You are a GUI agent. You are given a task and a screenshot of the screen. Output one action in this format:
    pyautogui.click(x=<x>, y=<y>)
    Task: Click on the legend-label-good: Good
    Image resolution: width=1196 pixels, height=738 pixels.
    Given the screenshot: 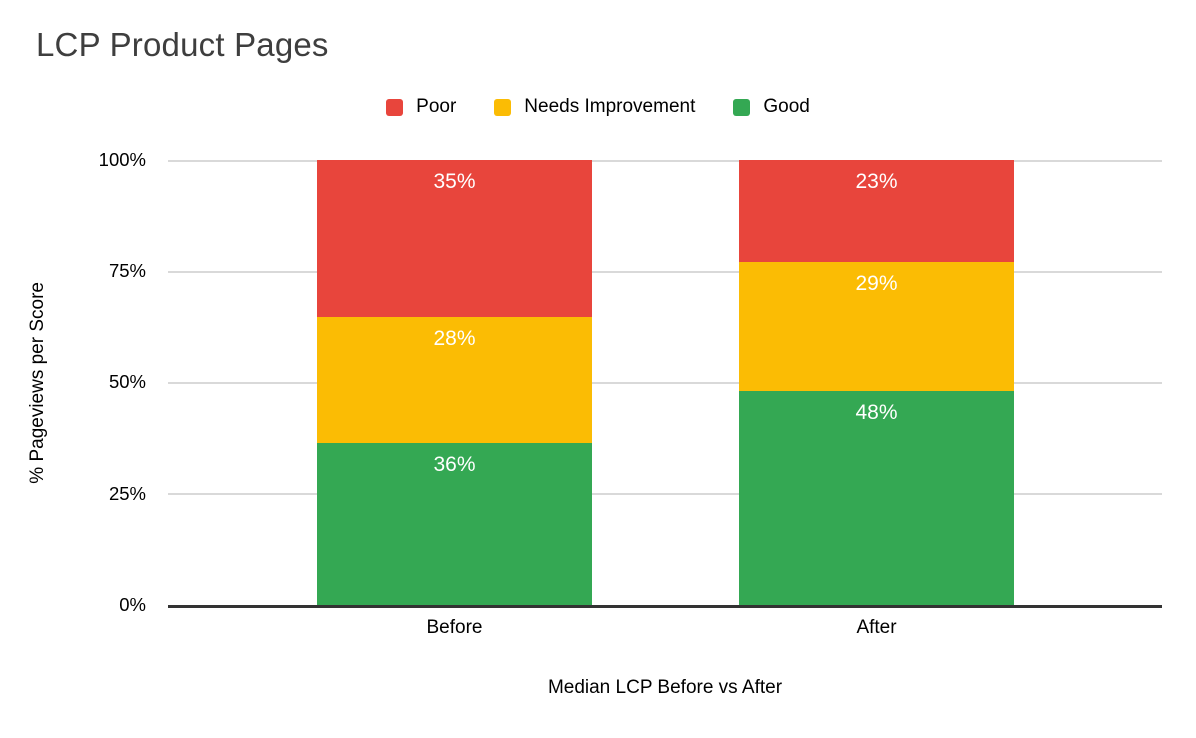 What is the action you would take?
    pyautogui.click(x=786, y=106)
    